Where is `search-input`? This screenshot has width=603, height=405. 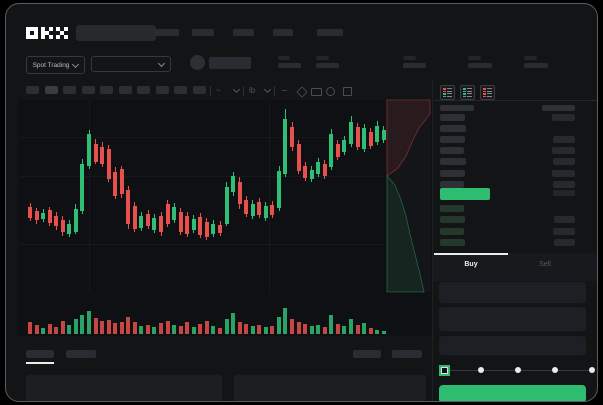
search-input is located at coordinates (116, 33).